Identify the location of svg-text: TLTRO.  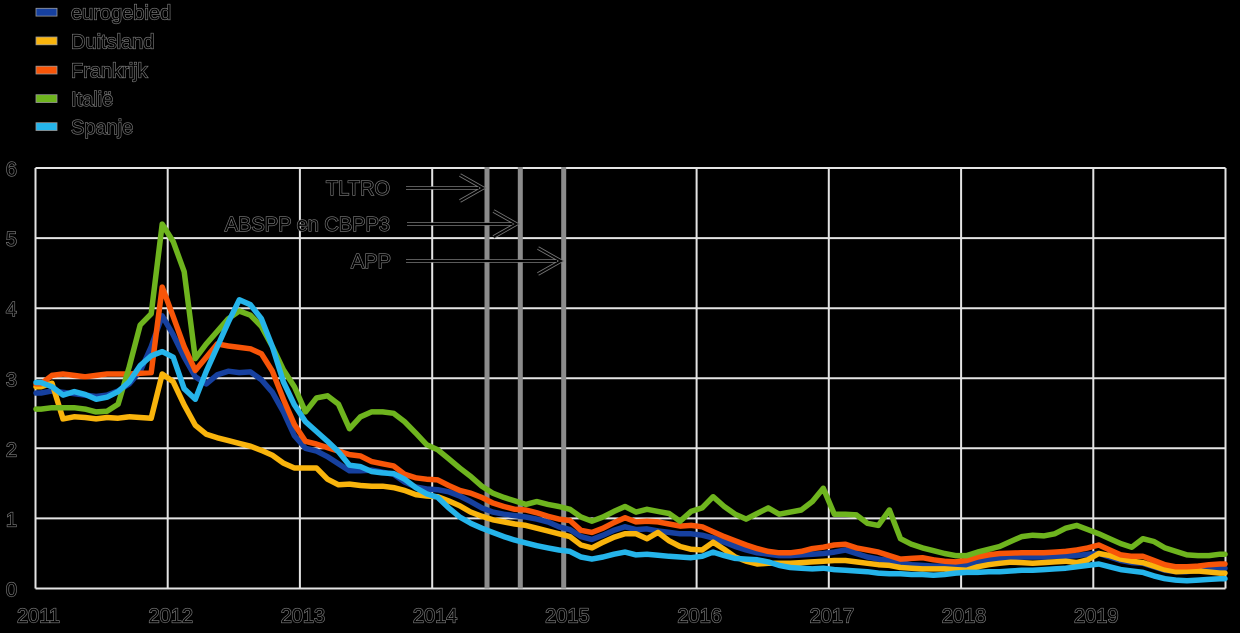
(358, 189).